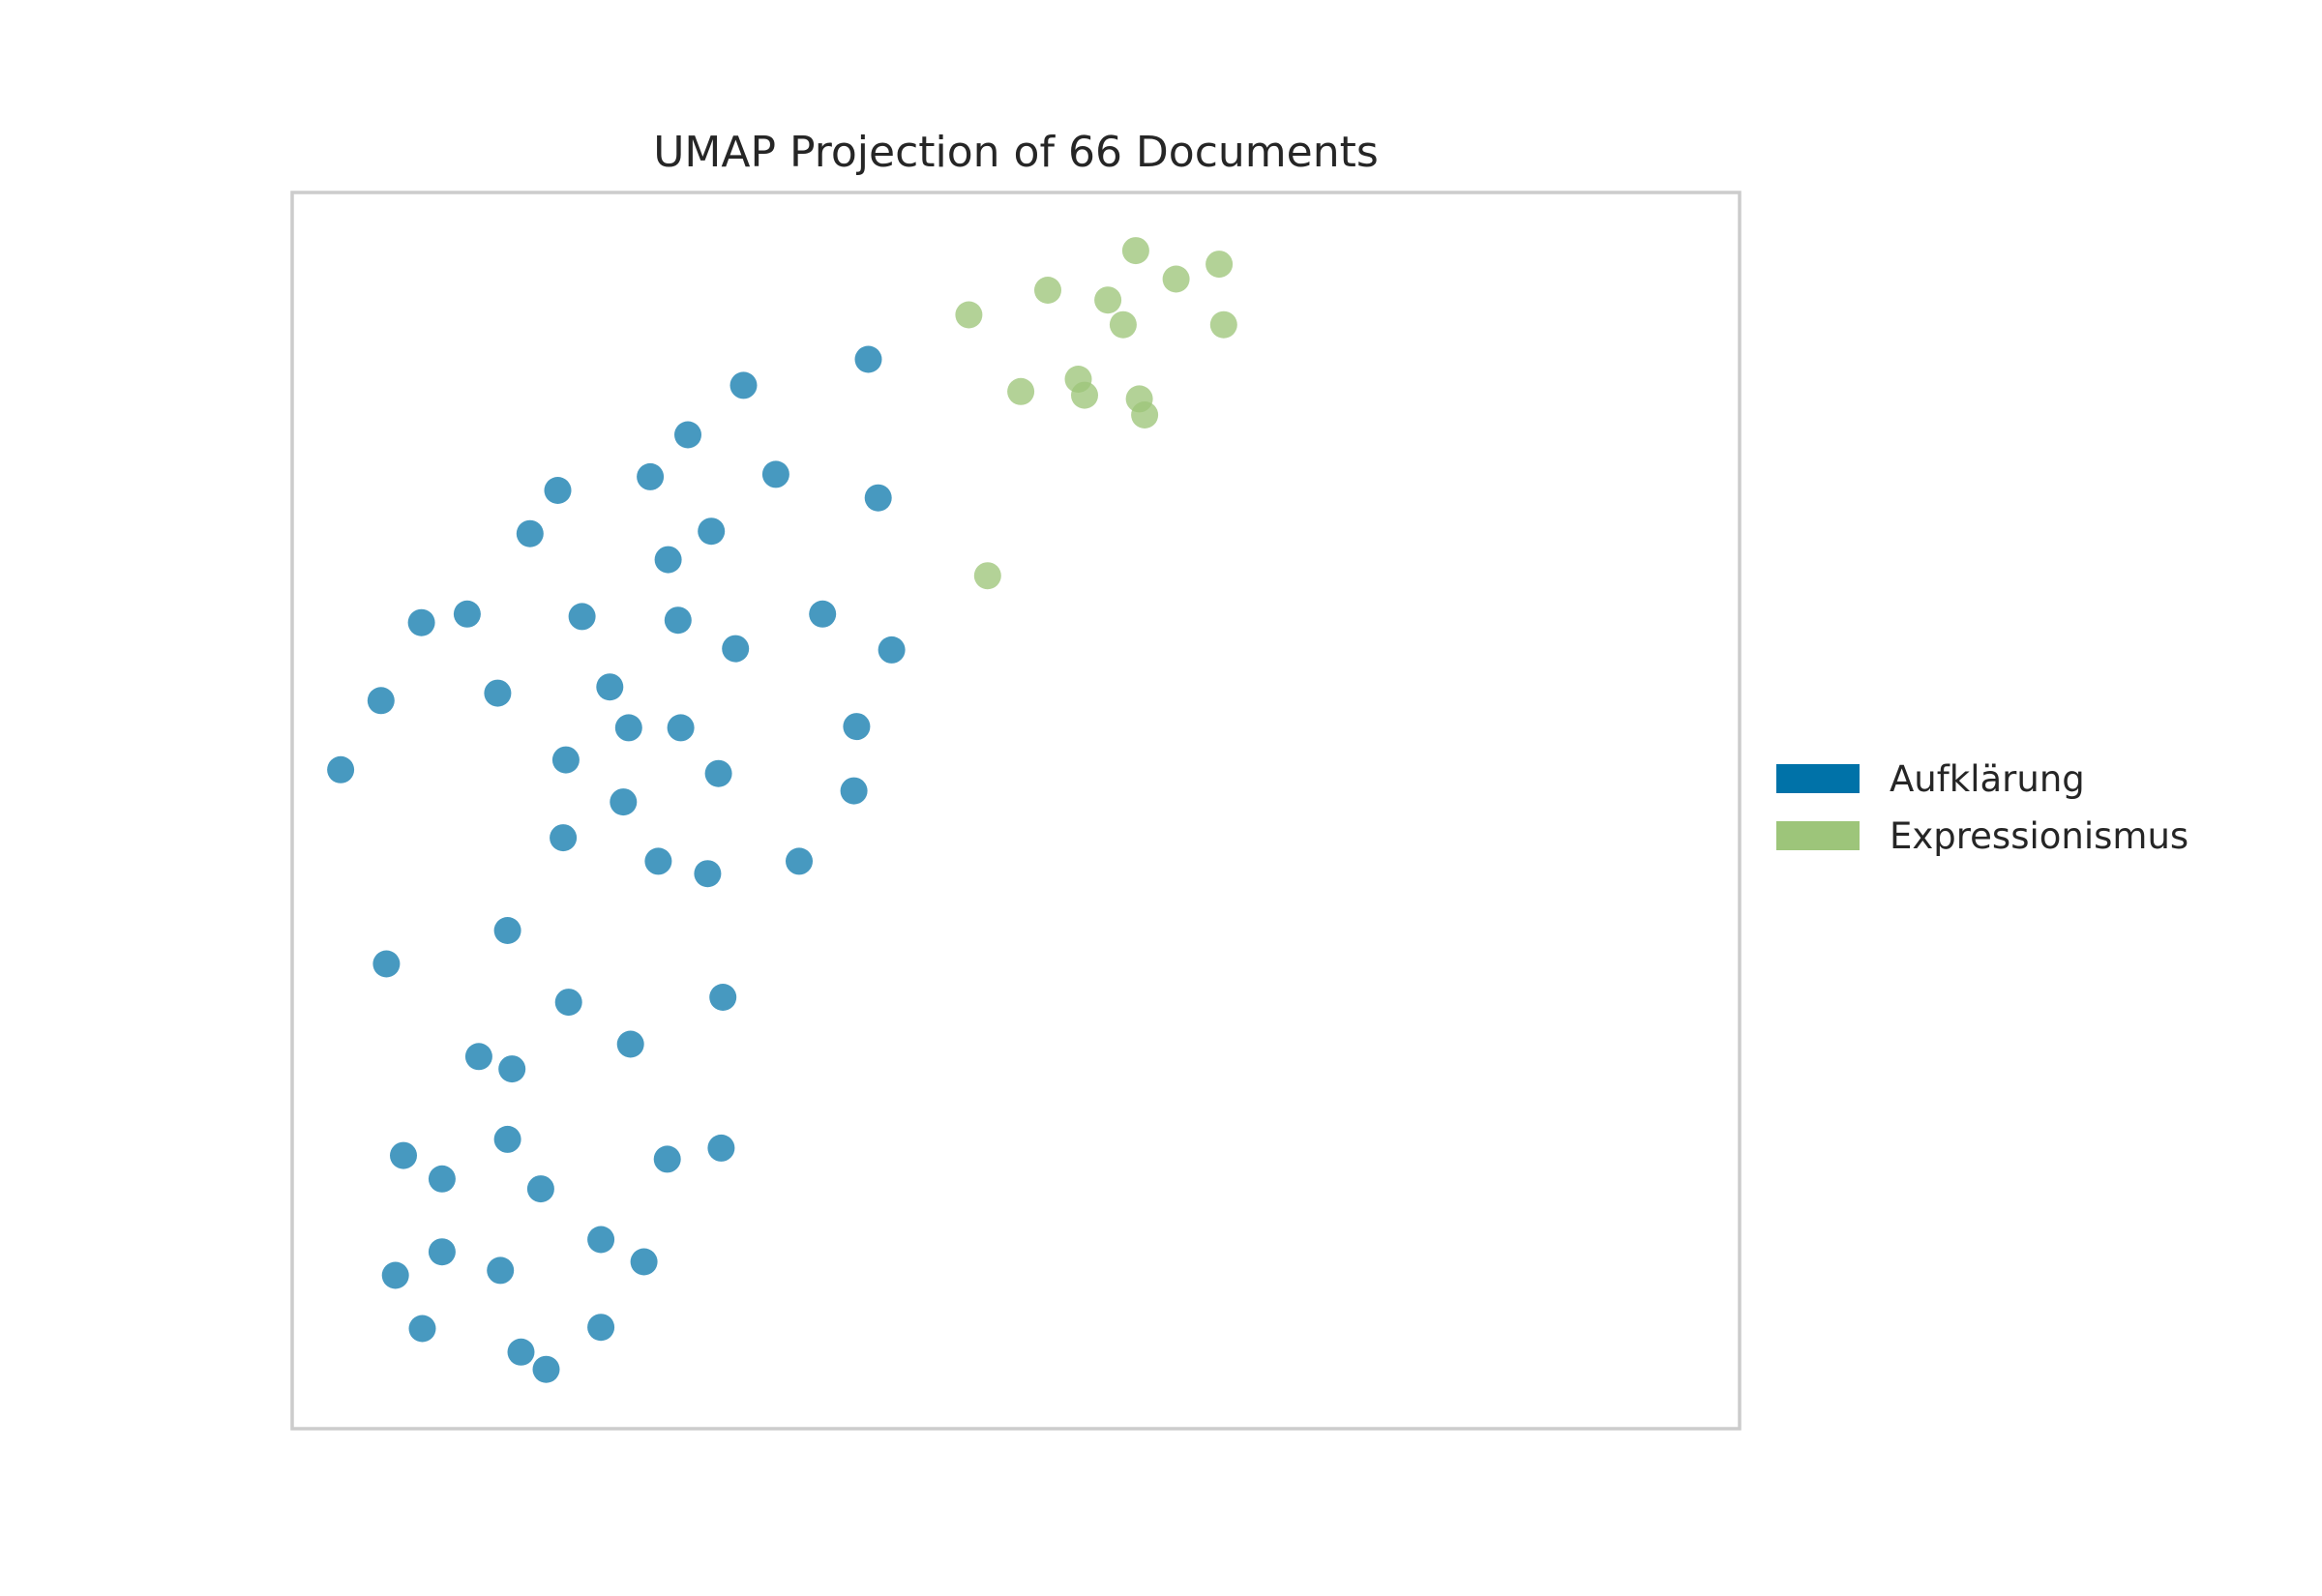  Describe the element at coordinates (1016, 152) in the screenshot. I see `chart-title: UMAP Projection of 66 Documents` at that location.